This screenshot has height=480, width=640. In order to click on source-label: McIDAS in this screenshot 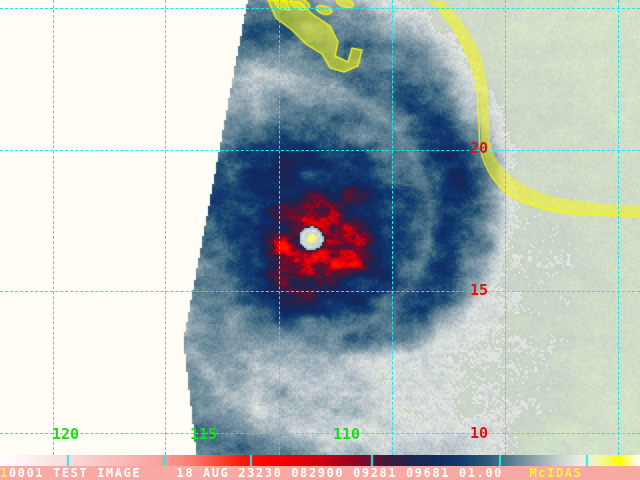, I will do `click(556, 473)`.